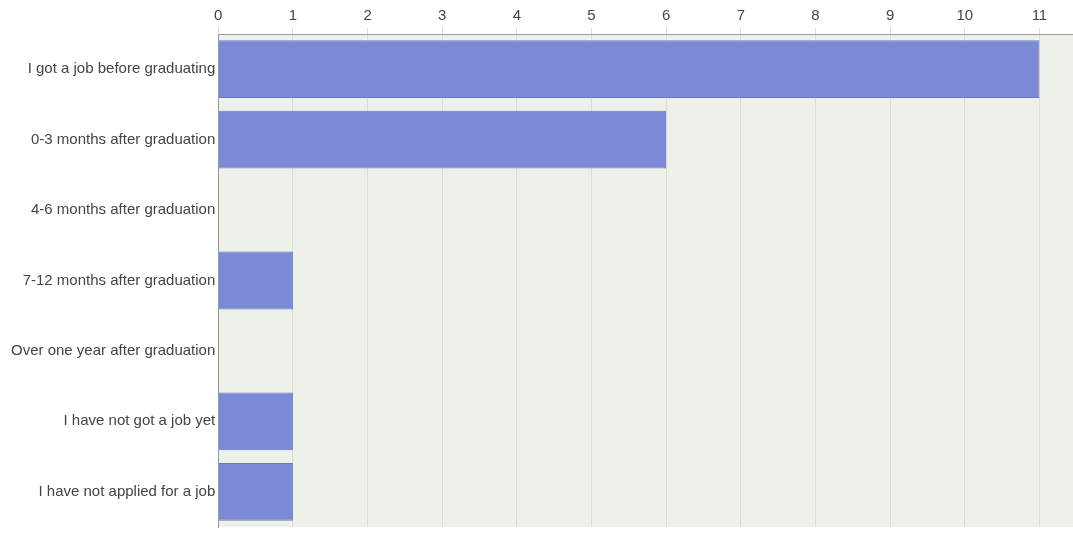  Describe the element at coordinates (740, 15) in the screenshot. I see `x-tick-label: 7` at that location.